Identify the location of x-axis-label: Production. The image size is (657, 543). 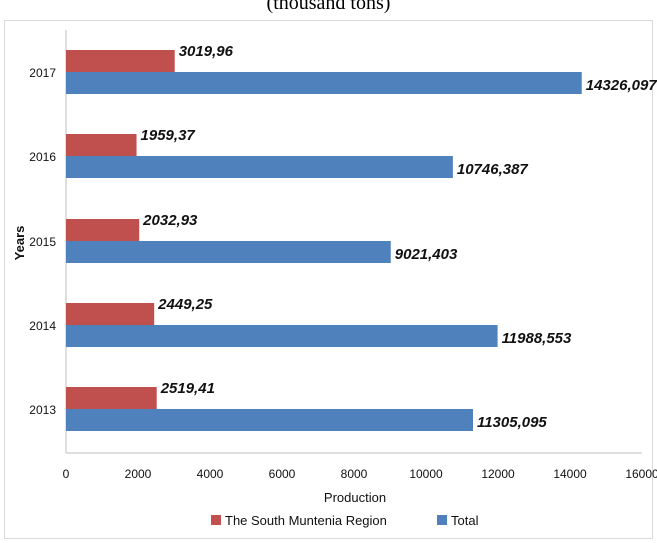
(355, 497).